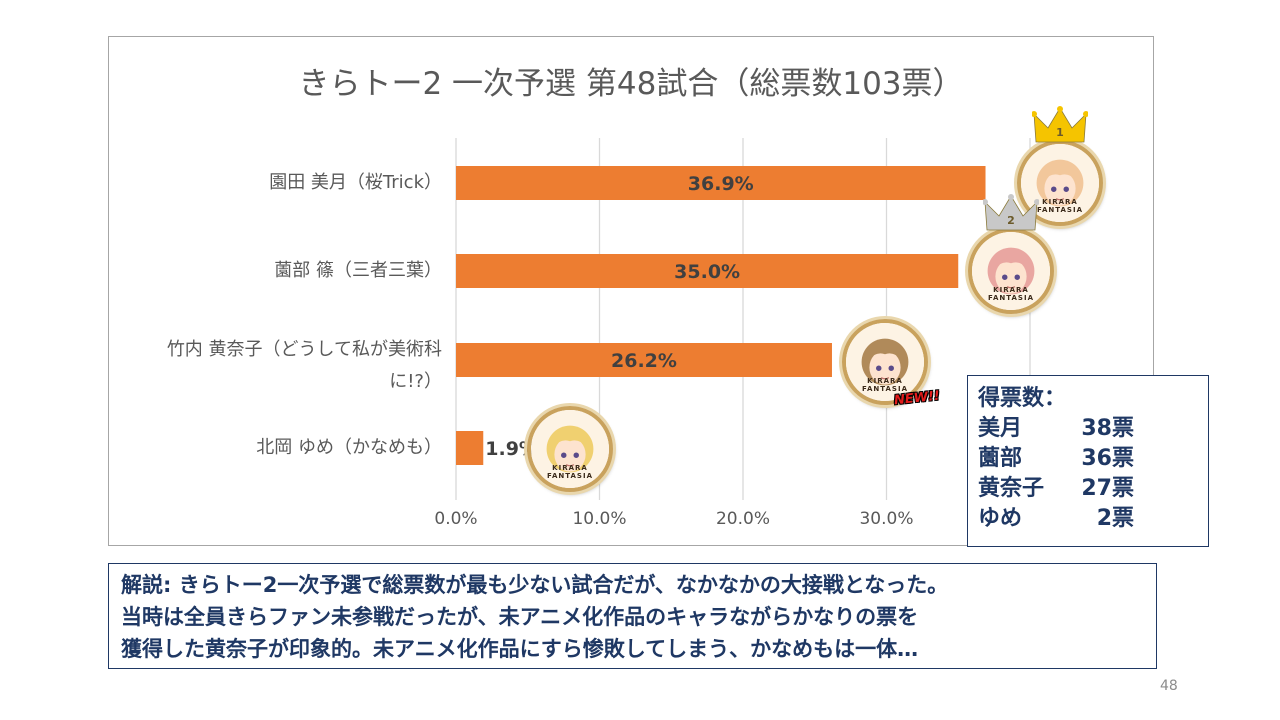  What do you see at coordinates (358, 270) in the screenshot?
I see `category-label-line: 薗部 篠（三者三葉）` at bounding box center [358, 270].